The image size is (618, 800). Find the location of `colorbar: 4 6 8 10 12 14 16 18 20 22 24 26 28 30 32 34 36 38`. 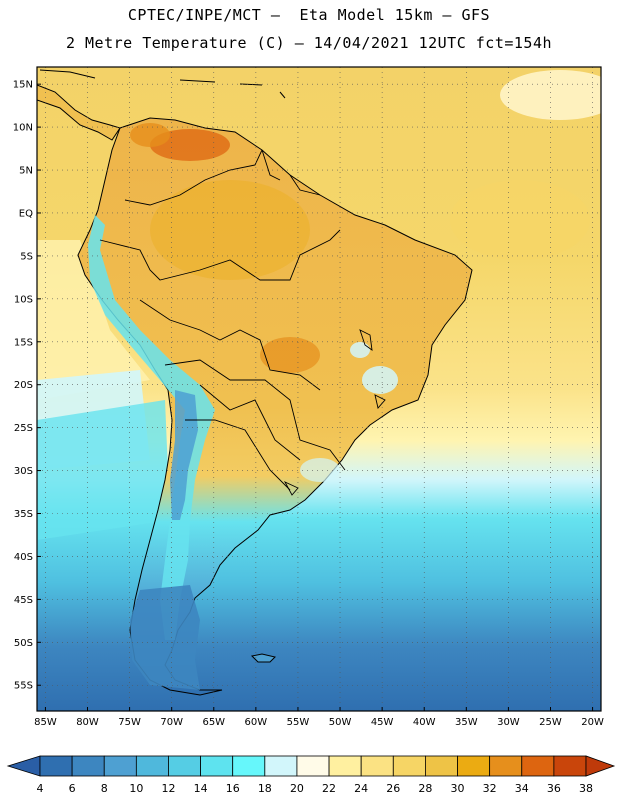

colorbar: 4 6 8 10 12 14 16 18 20 22 24 26 28 30 32 34 36 38 is located at coordinates (311, 775).